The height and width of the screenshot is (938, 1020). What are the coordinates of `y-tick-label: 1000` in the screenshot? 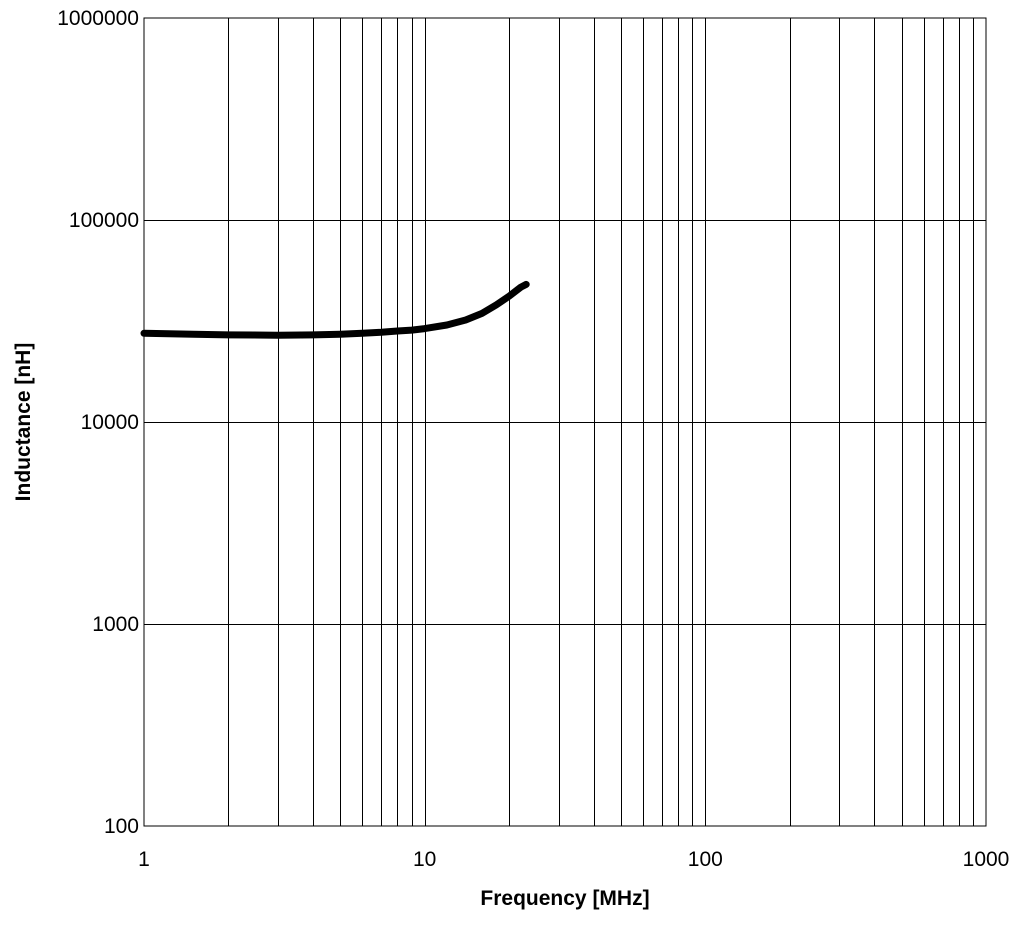 It's located at (115, 624).